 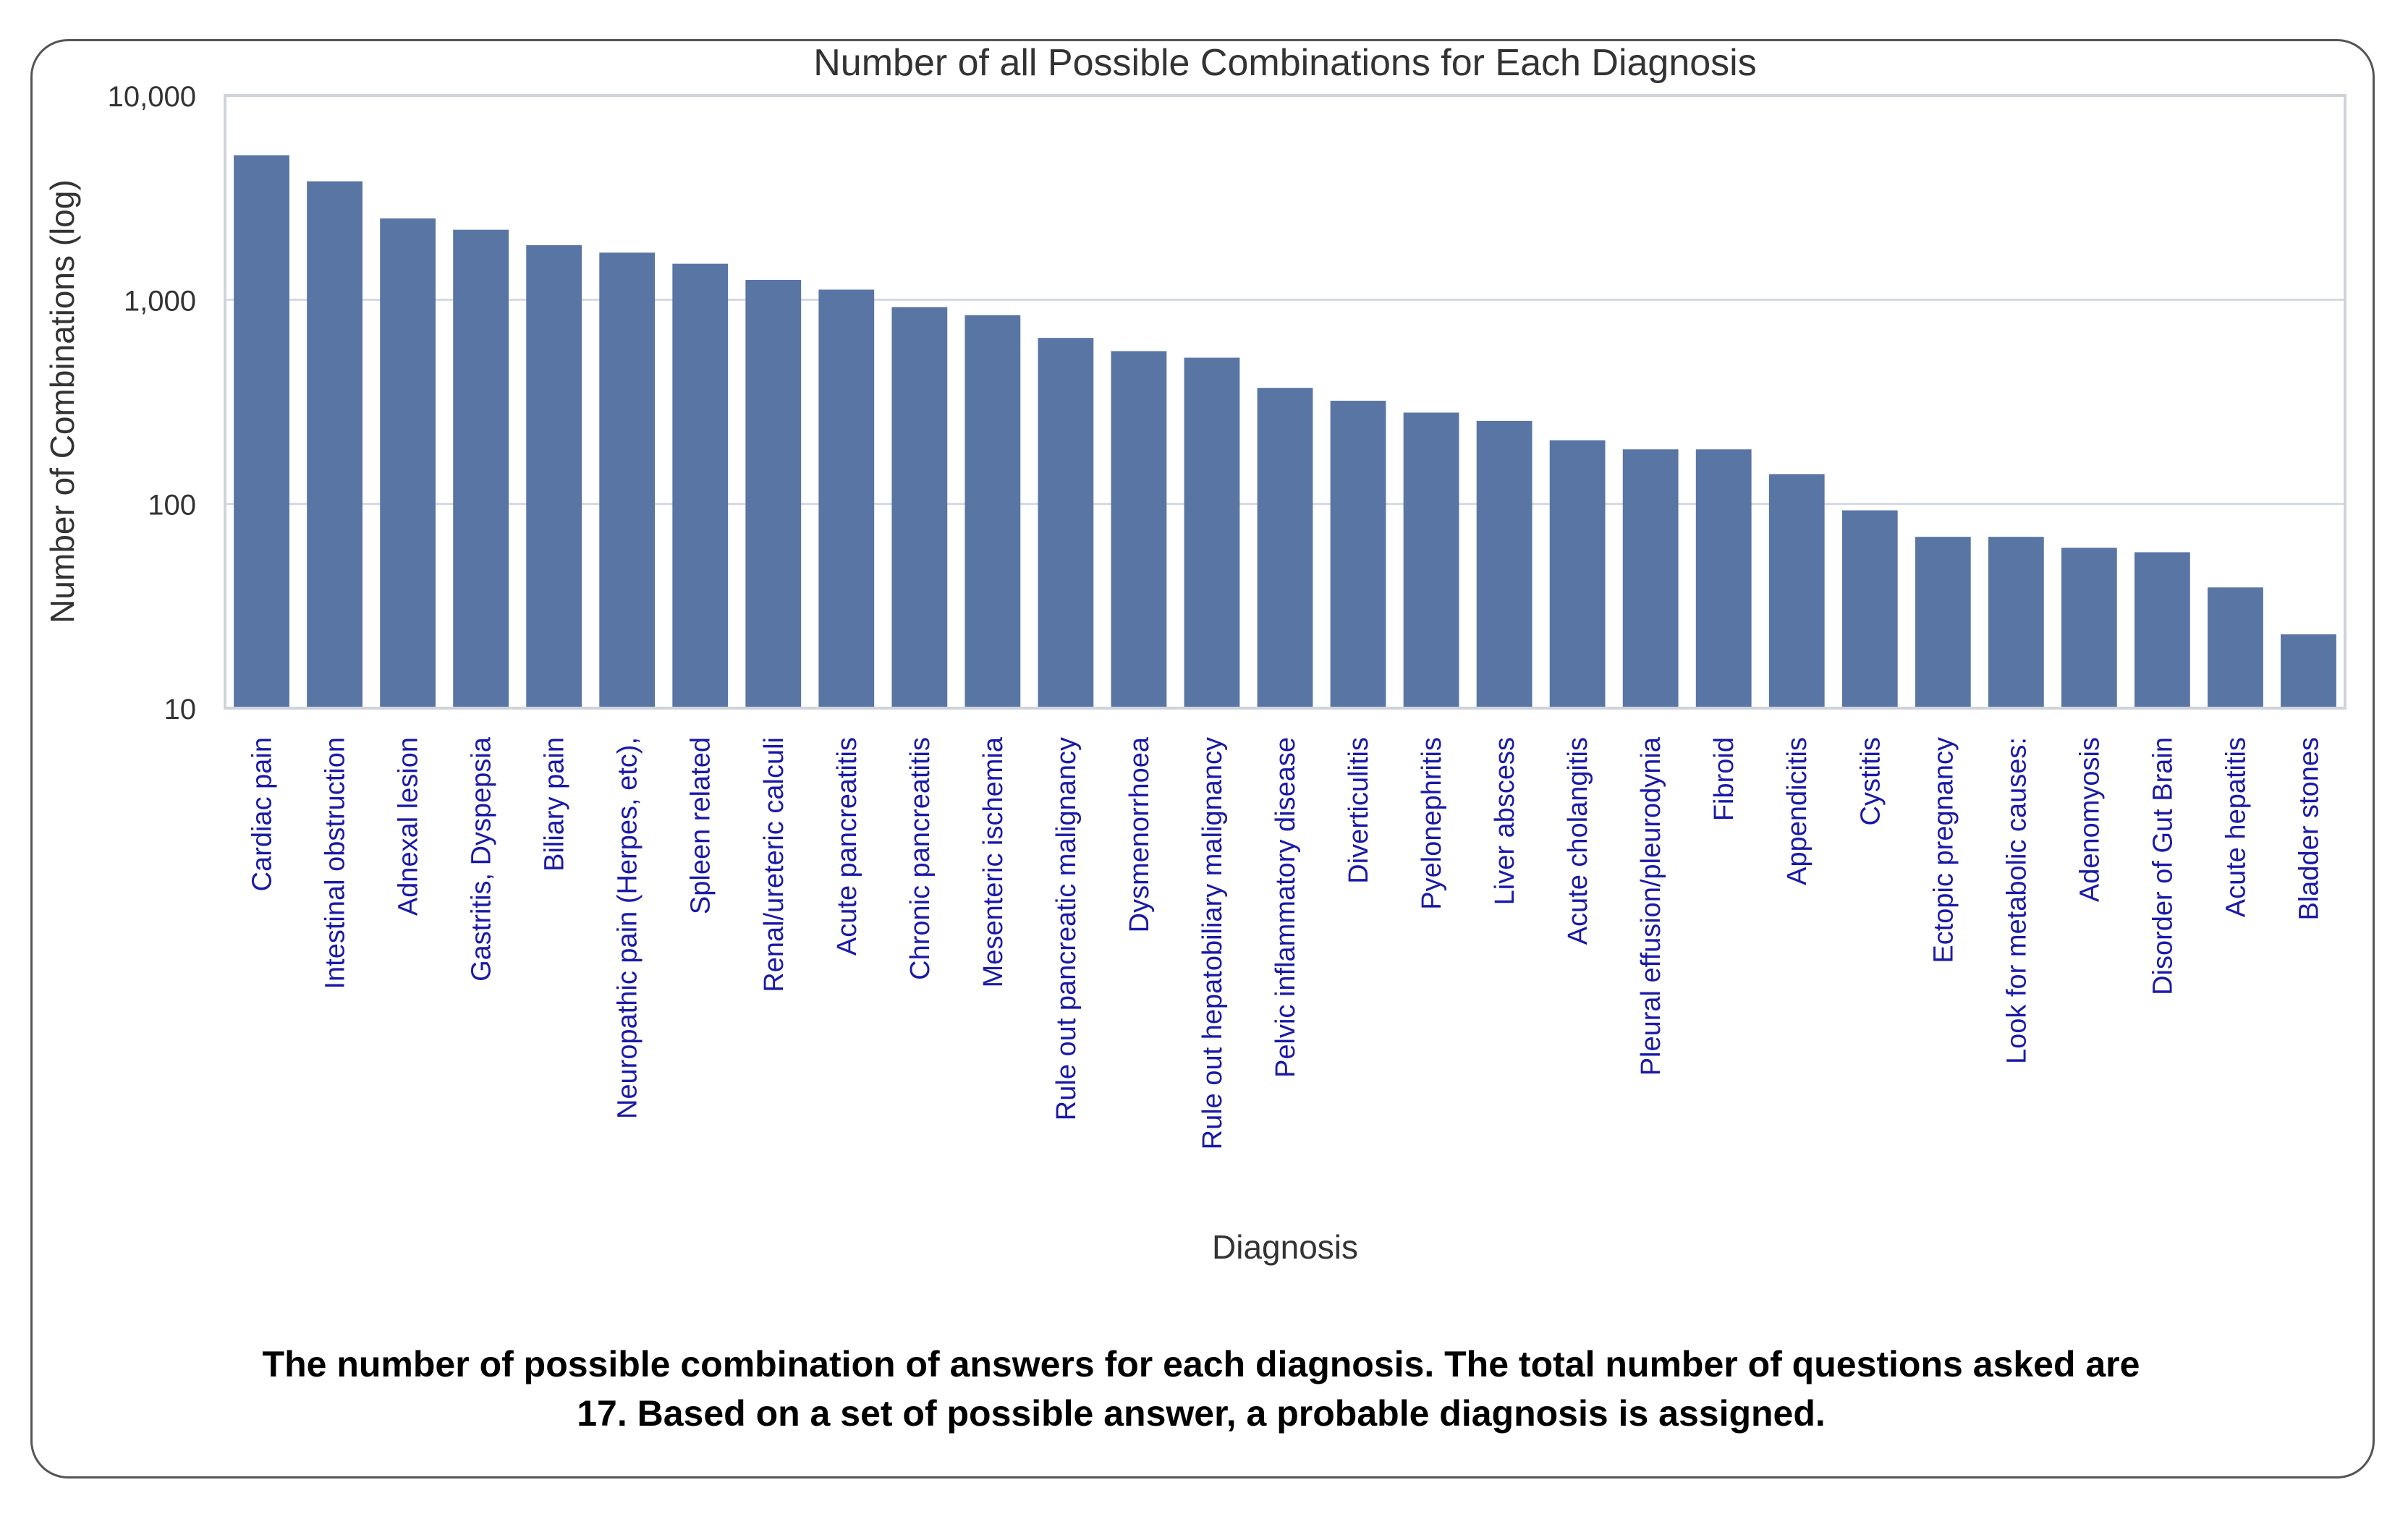 I want to click on y-tick-label: 10, so click(x=180, y=710).